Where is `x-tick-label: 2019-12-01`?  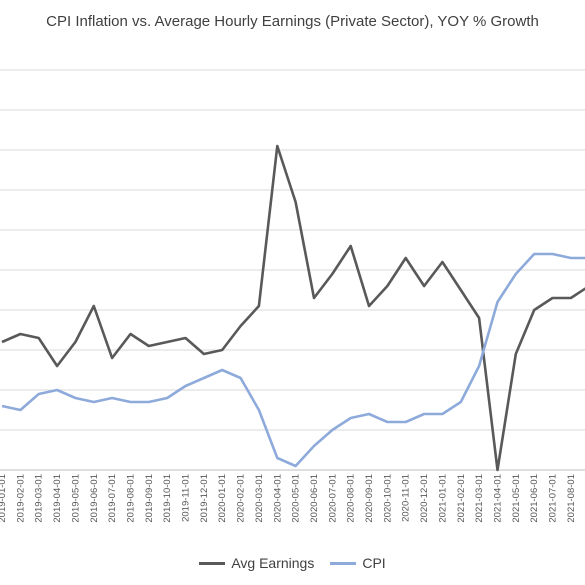 x-tick-label: 2019-12-01 is located at coordinates (204, 498).